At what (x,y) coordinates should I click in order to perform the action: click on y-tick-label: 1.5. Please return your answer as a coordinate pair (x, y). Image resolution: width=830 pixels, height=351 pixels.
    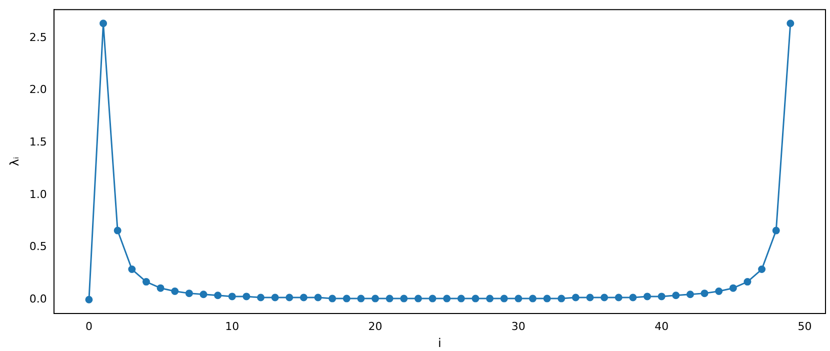
    Looking at the image, I should click on (38, 142).